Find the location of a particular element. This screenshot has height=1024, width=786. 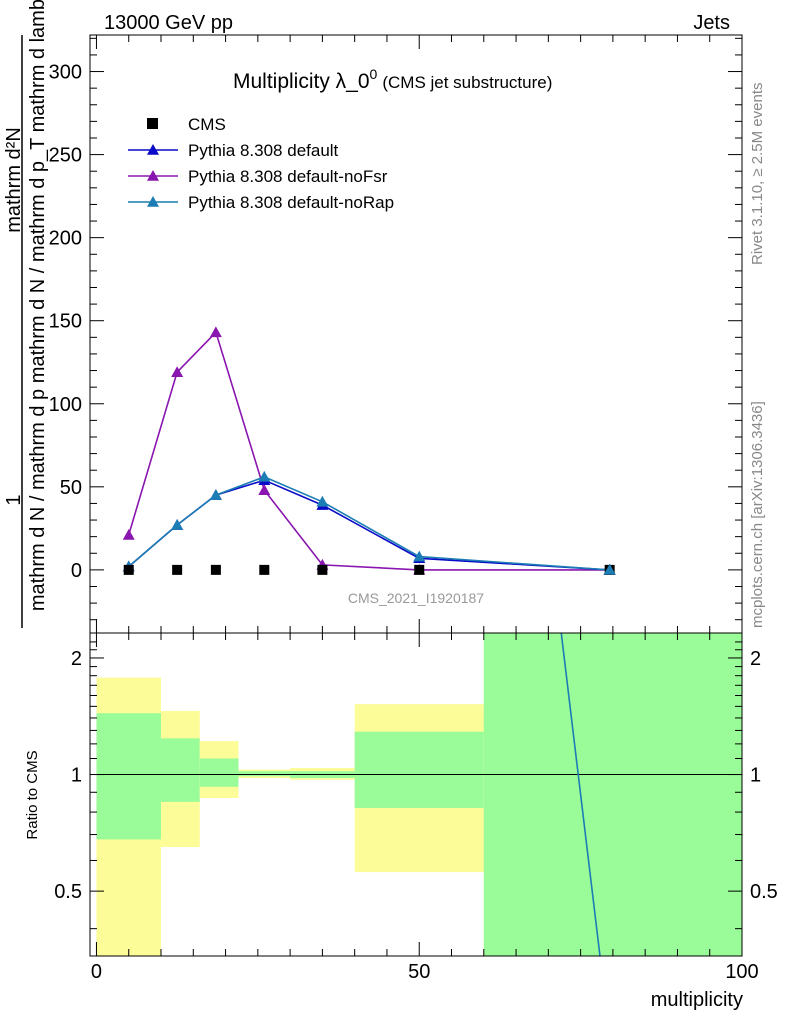

y-tick-label: 100 is located at coordinates (65, 405).